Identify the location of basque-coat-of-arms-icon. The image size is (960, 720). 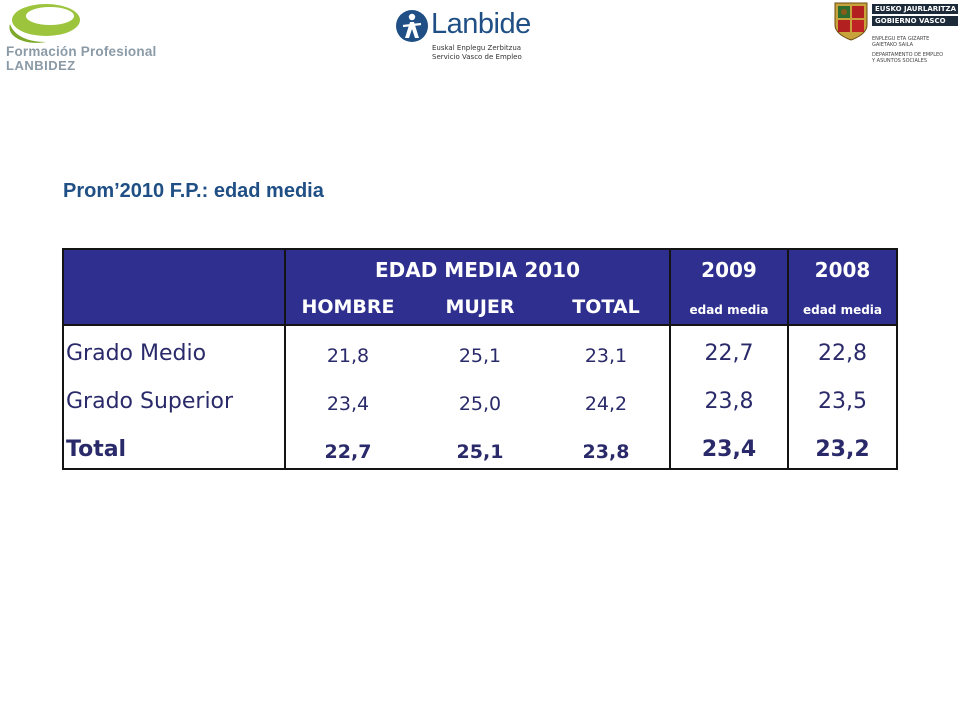
(851, 21).